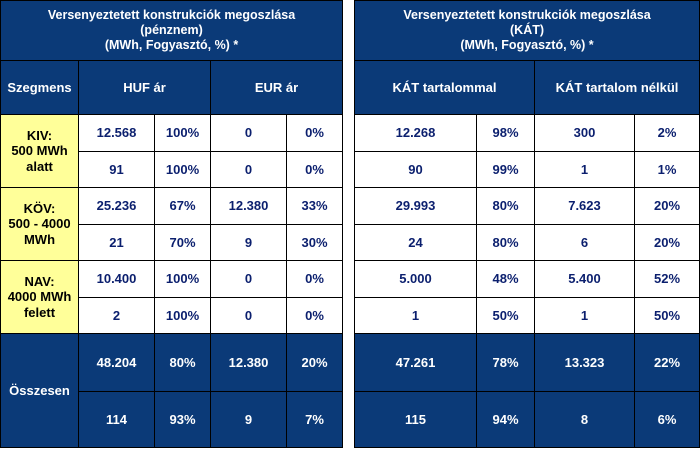 This screenshot has height=460, width=700. What do you see at coordinates (171, 45) in the screenshot?
I see `left-title-line-3: (MWh, Fogyasztó, %) *` at bounding box center [171, 45].